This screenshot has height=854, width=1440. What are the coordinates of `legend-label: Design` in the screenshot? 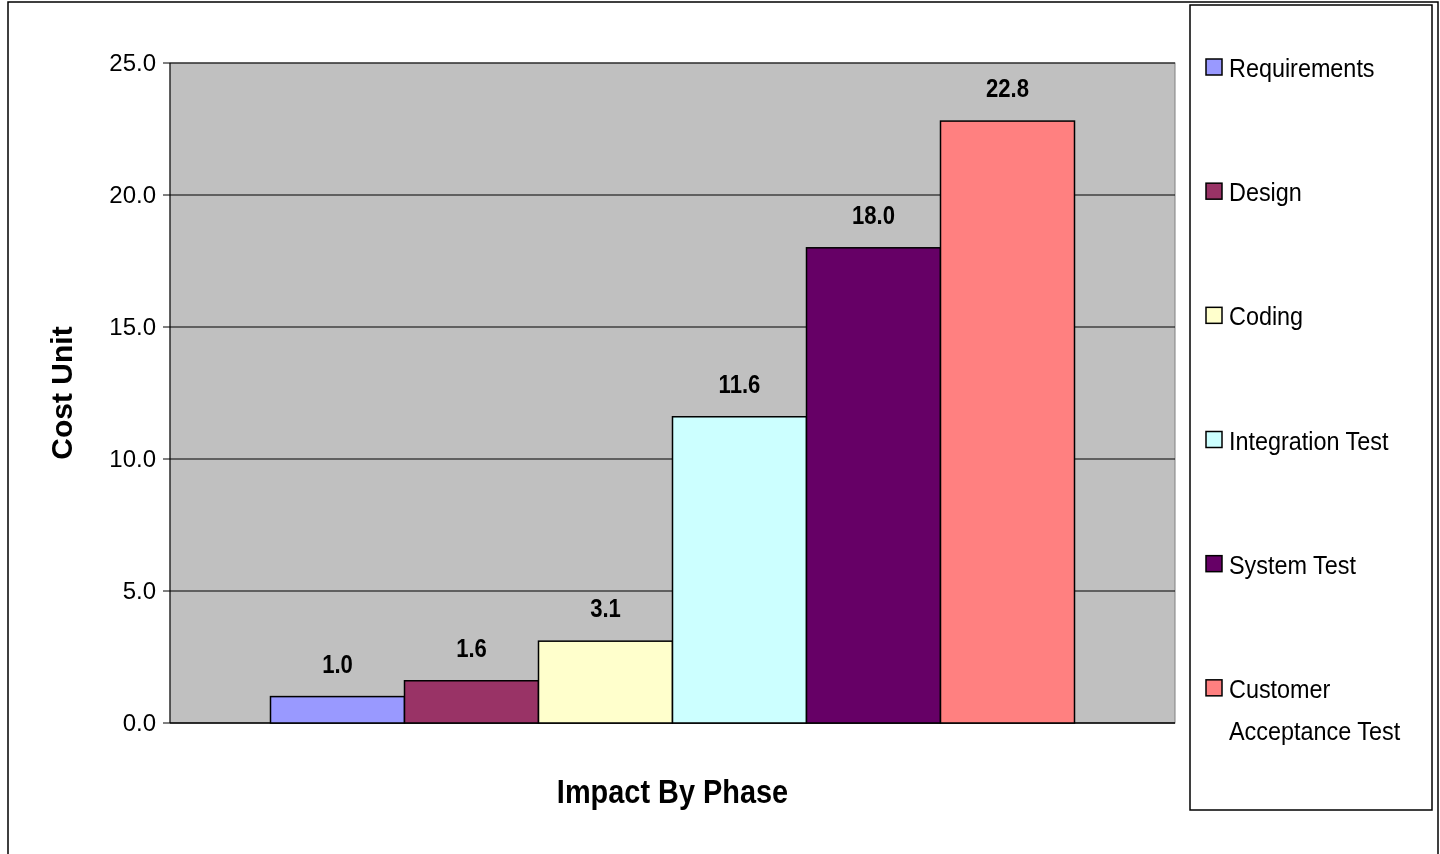 It's located at (1265, 192).